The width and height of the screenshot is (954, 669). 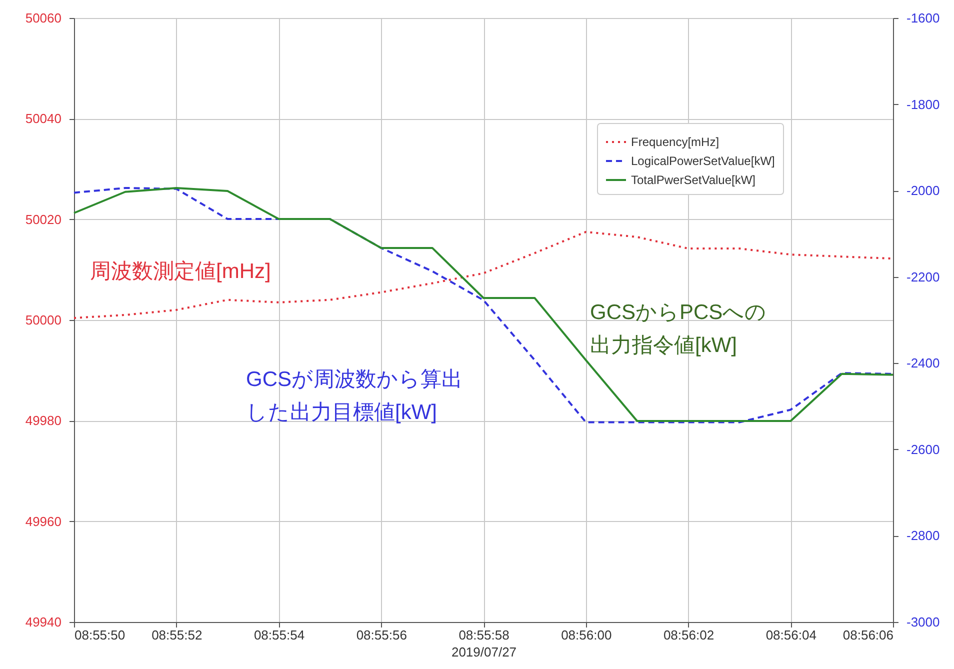 What do you see at coordinates (791, 635) in the screenshot?
I see `x-tick-label: 08:56:04` at bounding box center [791, 635].